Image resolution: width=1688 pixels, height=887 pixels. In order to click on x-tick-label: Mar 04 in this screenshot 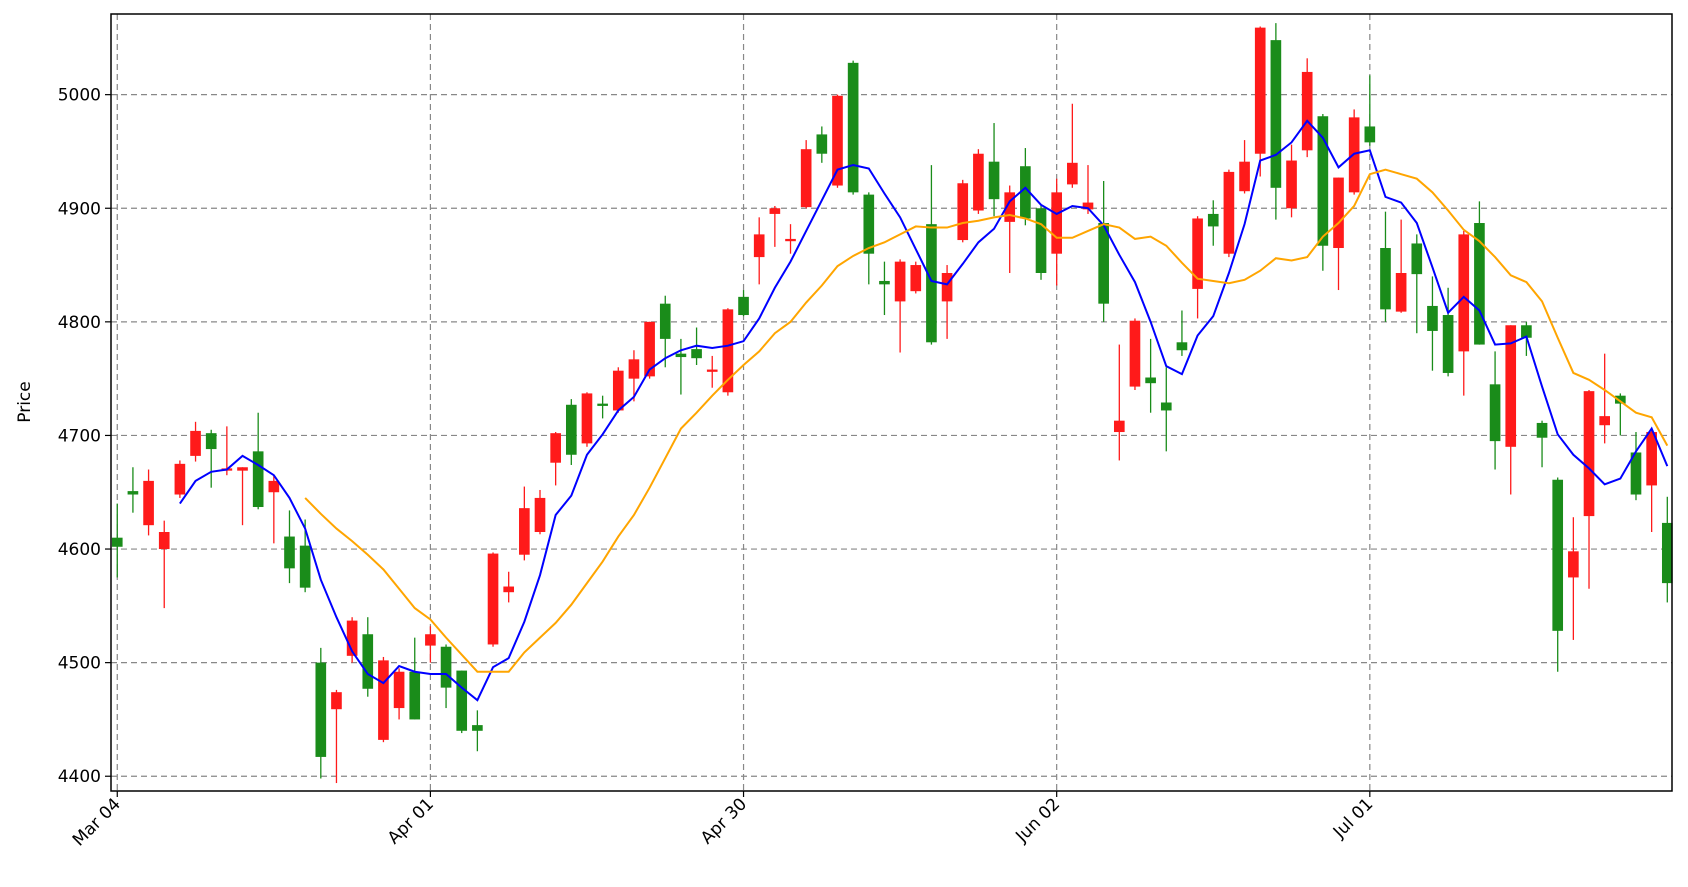, I will do `click(97, 822)`.